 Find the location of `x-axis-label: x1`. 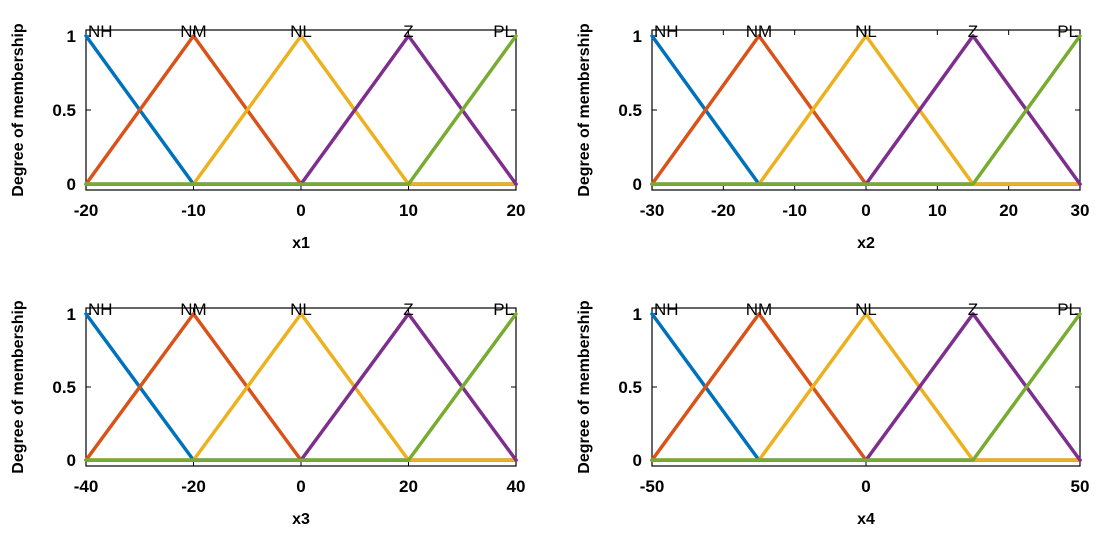

x-axis-label: x1 is located at coordinates (301, 243).